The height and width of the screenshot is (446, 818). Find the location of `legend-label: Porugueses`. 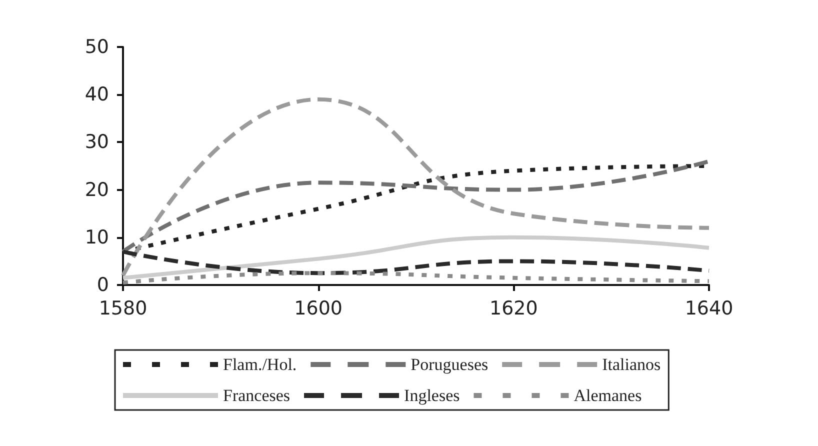

legend-label: Porugueses is located at coordinates (449, 364).